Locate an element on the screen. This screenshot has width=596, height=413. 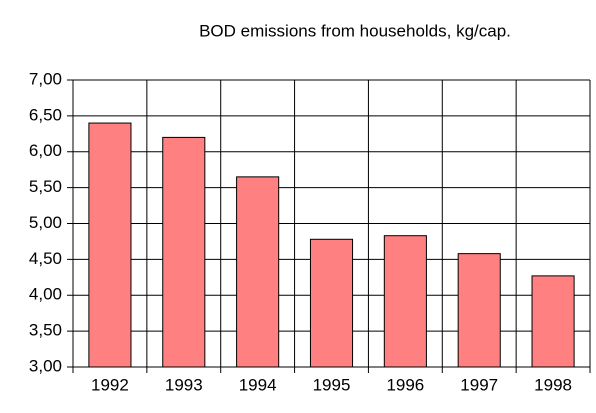
y-tick-label: 5,50 is located at coordinates (45, 186).